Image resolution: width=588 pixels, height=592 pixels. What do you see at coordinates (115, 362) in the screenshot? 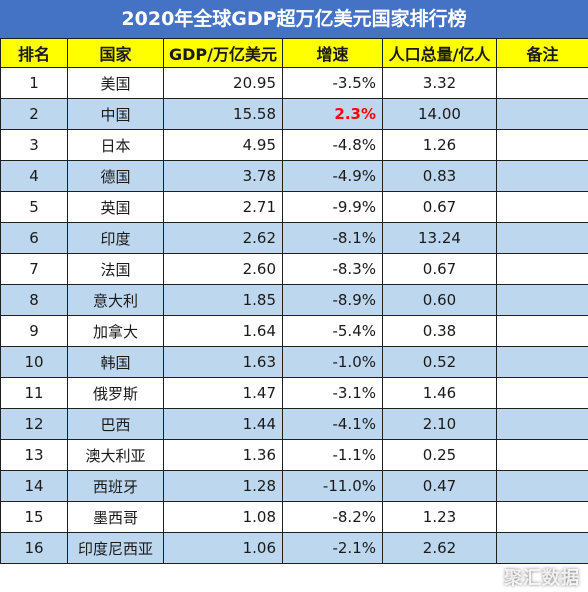
I see `cell-country: 韩国` at bounding box center [115, 362].